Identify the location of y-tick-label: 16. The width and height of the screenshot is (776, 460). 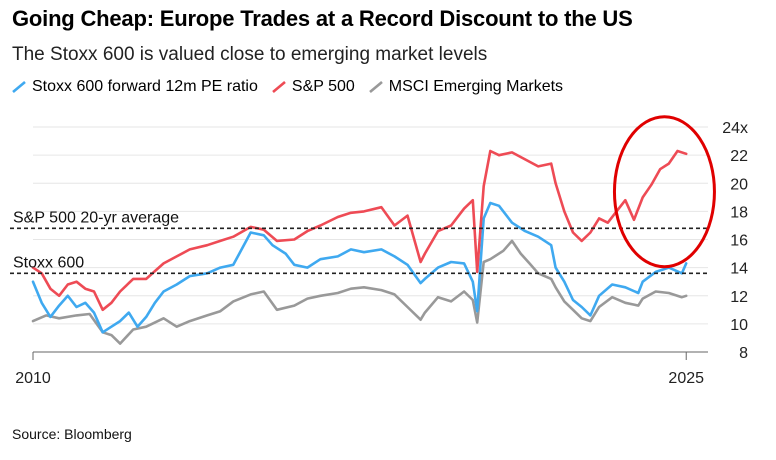
(739, 241).